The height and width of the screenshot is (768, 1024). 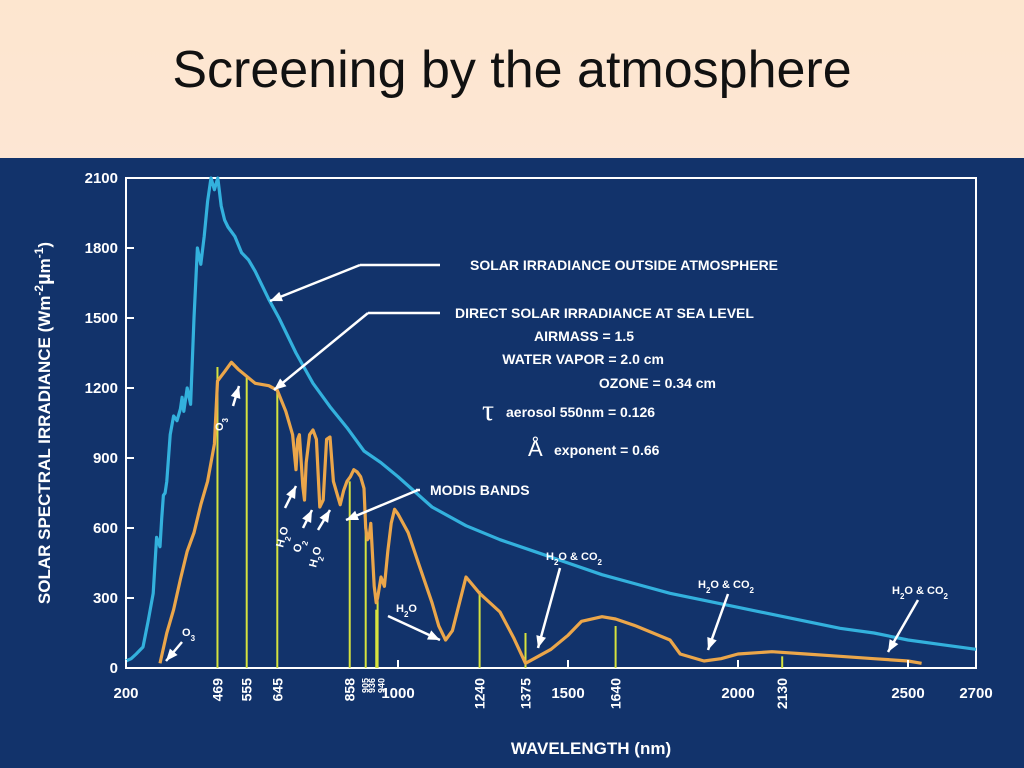 I want to click on band-tick-label-2130: 2130, so click(x=782, y=693).